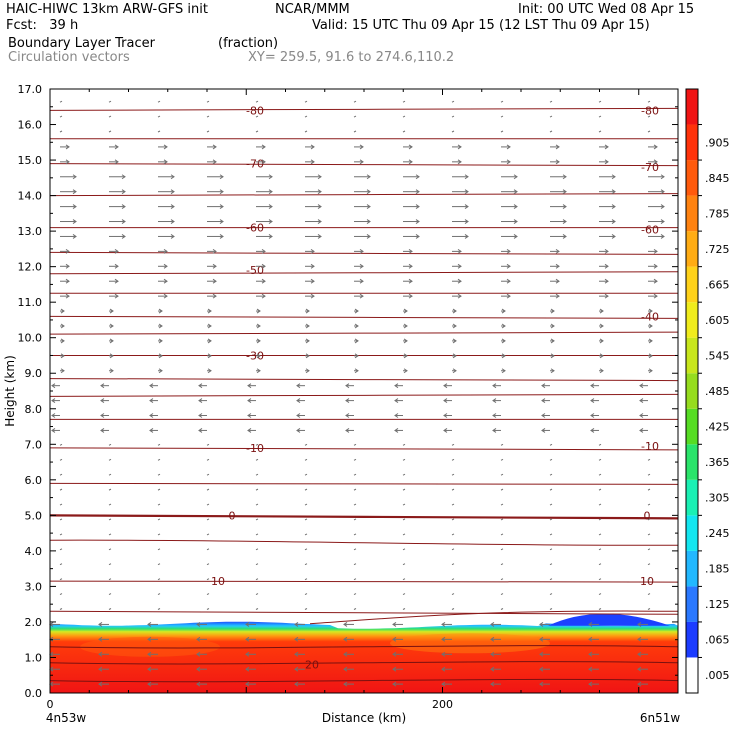  What do you see at coordinates (660, 718) in the screenshot?
I see `x-end-location: 6n51w` at bounding box center [660, 718].